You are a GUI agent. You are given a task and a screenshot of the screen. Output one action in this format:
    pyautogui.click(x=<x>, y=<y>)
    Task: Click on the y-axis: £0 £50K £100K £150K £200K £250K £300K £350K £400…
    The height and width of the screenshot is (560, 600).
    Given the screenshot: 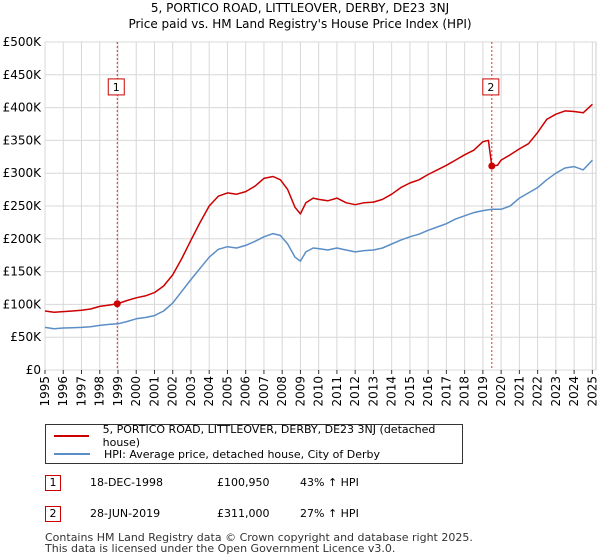 What is the action you would take?
    pyautogui.click(x=23, y=206)
    